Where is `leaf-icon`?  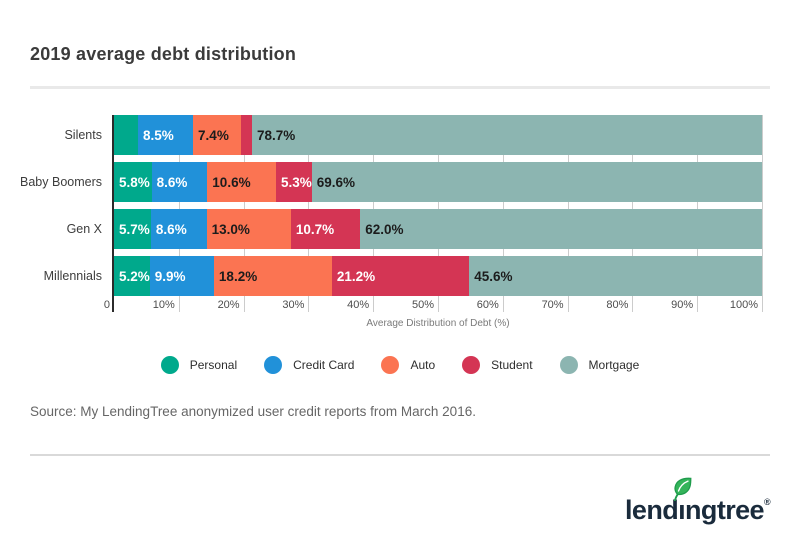
leaf-icon is located at coordinates (683, 489).